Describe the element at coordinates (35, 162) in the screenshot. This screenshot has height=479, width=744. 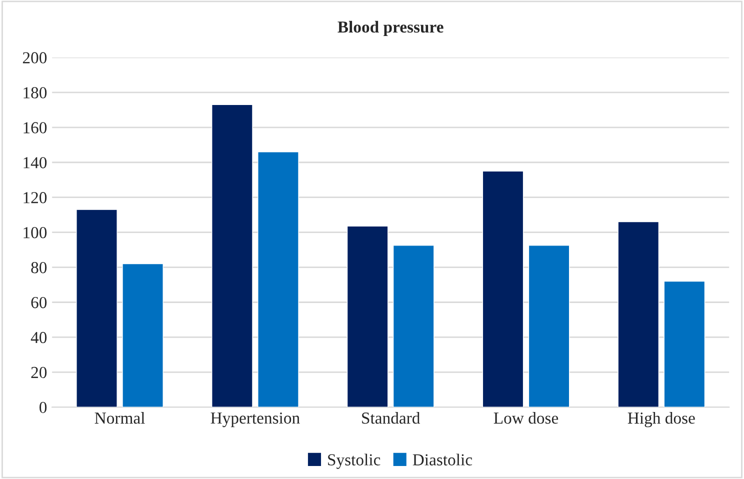
I see `y-tick-label: 140` at that location.